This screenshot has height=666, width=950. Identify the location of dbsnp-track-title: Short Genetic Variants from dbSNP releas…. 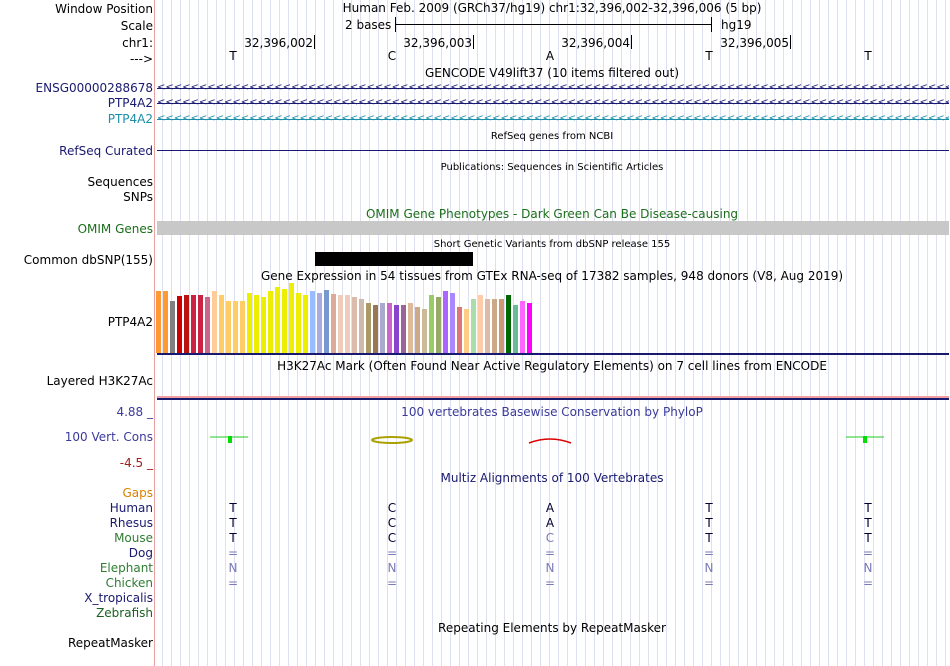
(552, 244).